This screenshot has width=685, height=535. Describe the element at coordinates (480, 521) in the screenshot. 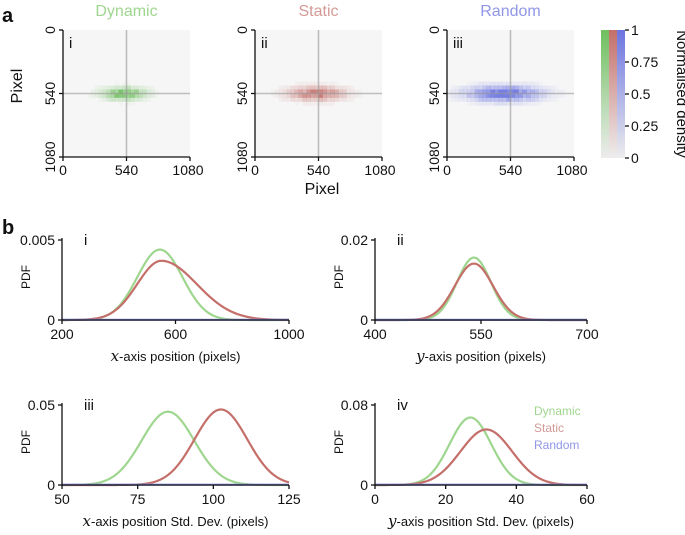

I see `chart-xlabel: y-axis position Std. Dev. (pixels)` at that location.